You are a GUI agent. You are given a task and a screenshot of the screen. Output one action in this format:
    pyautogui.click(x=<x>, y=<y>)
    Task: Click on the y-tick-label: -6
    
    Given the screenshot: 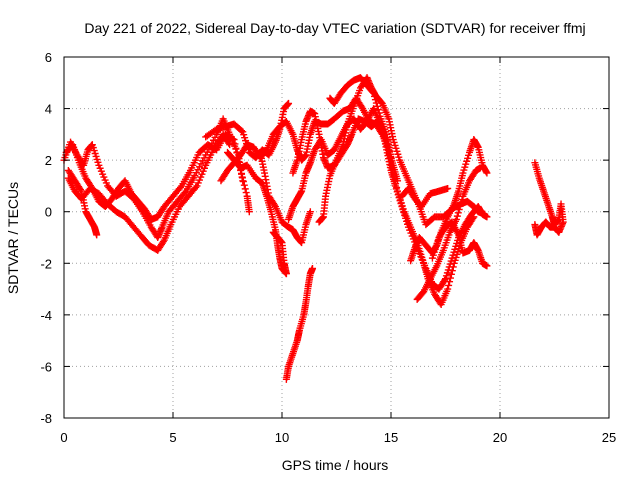 What is the action you would take?
    pyautogui.click(x=46, y=366)
    